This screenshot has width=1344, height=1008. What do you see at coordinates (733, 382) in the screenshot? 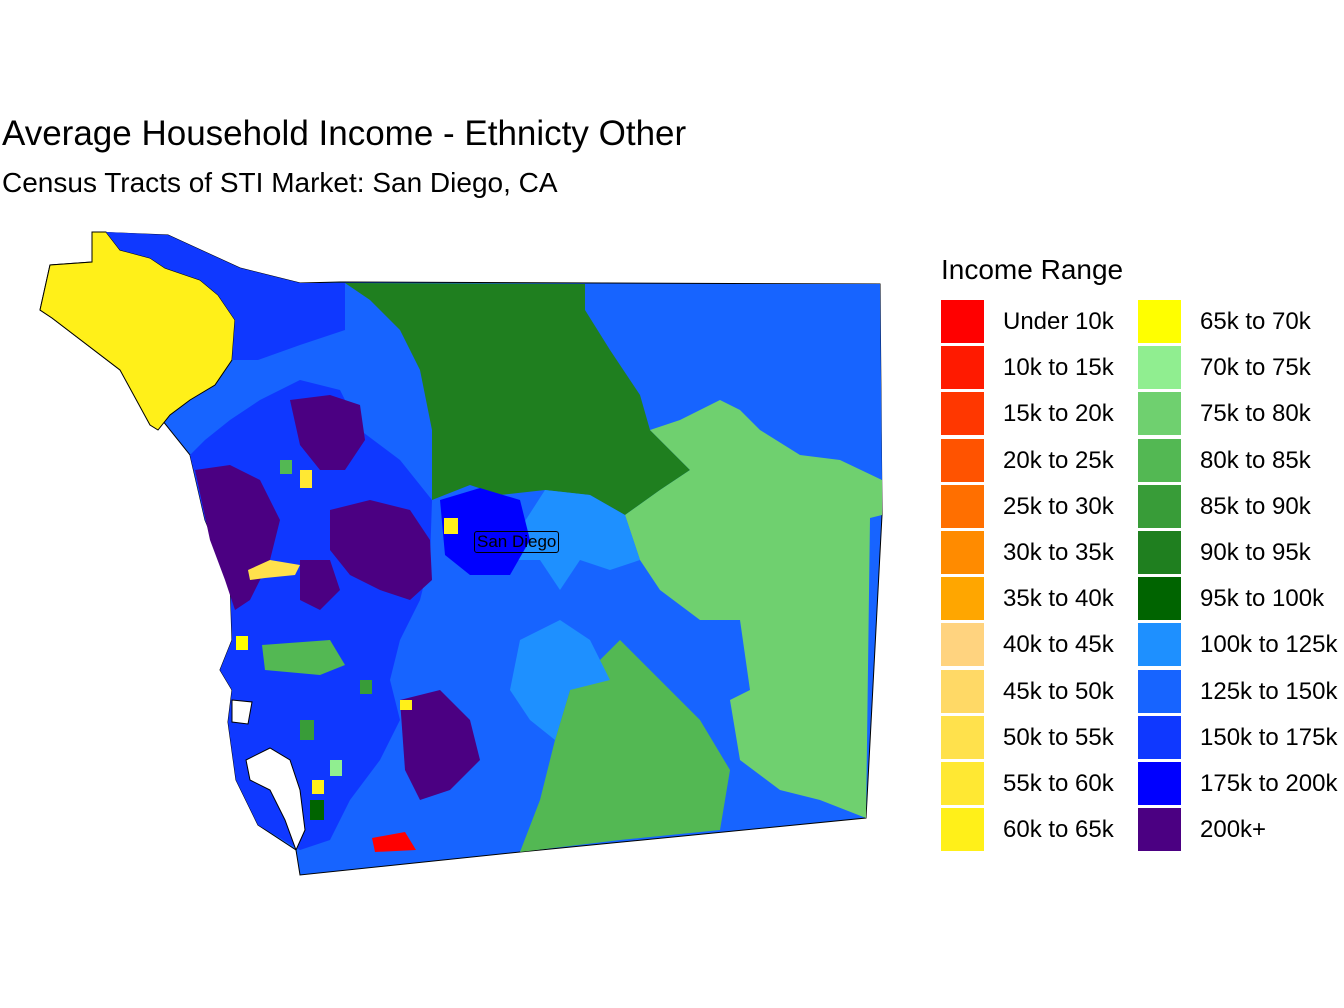
I see `region-east` at bounding box center [733, 382].